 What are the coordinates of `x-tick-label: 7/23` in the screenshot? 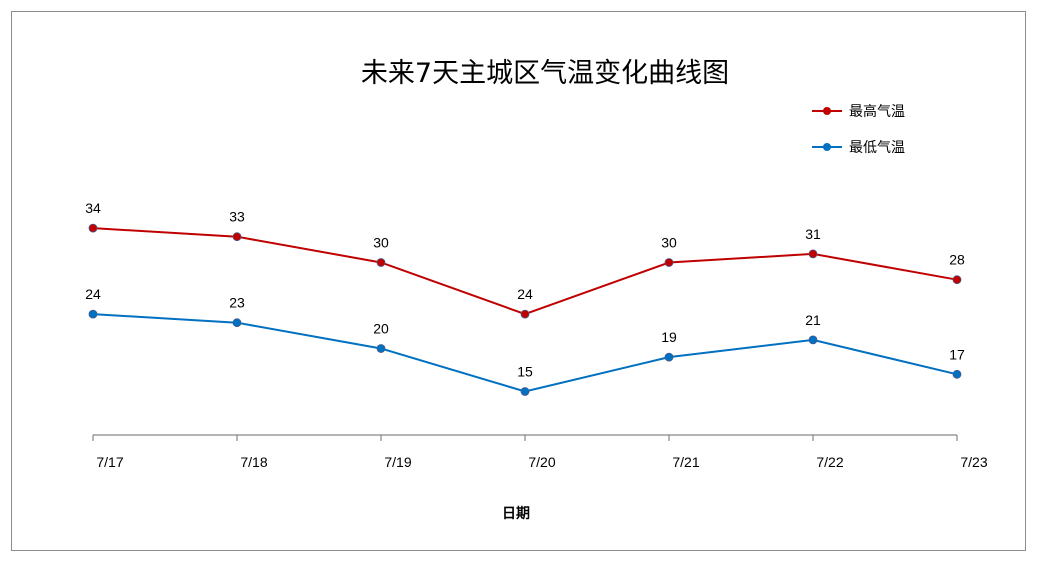 It's located at (973, 462).